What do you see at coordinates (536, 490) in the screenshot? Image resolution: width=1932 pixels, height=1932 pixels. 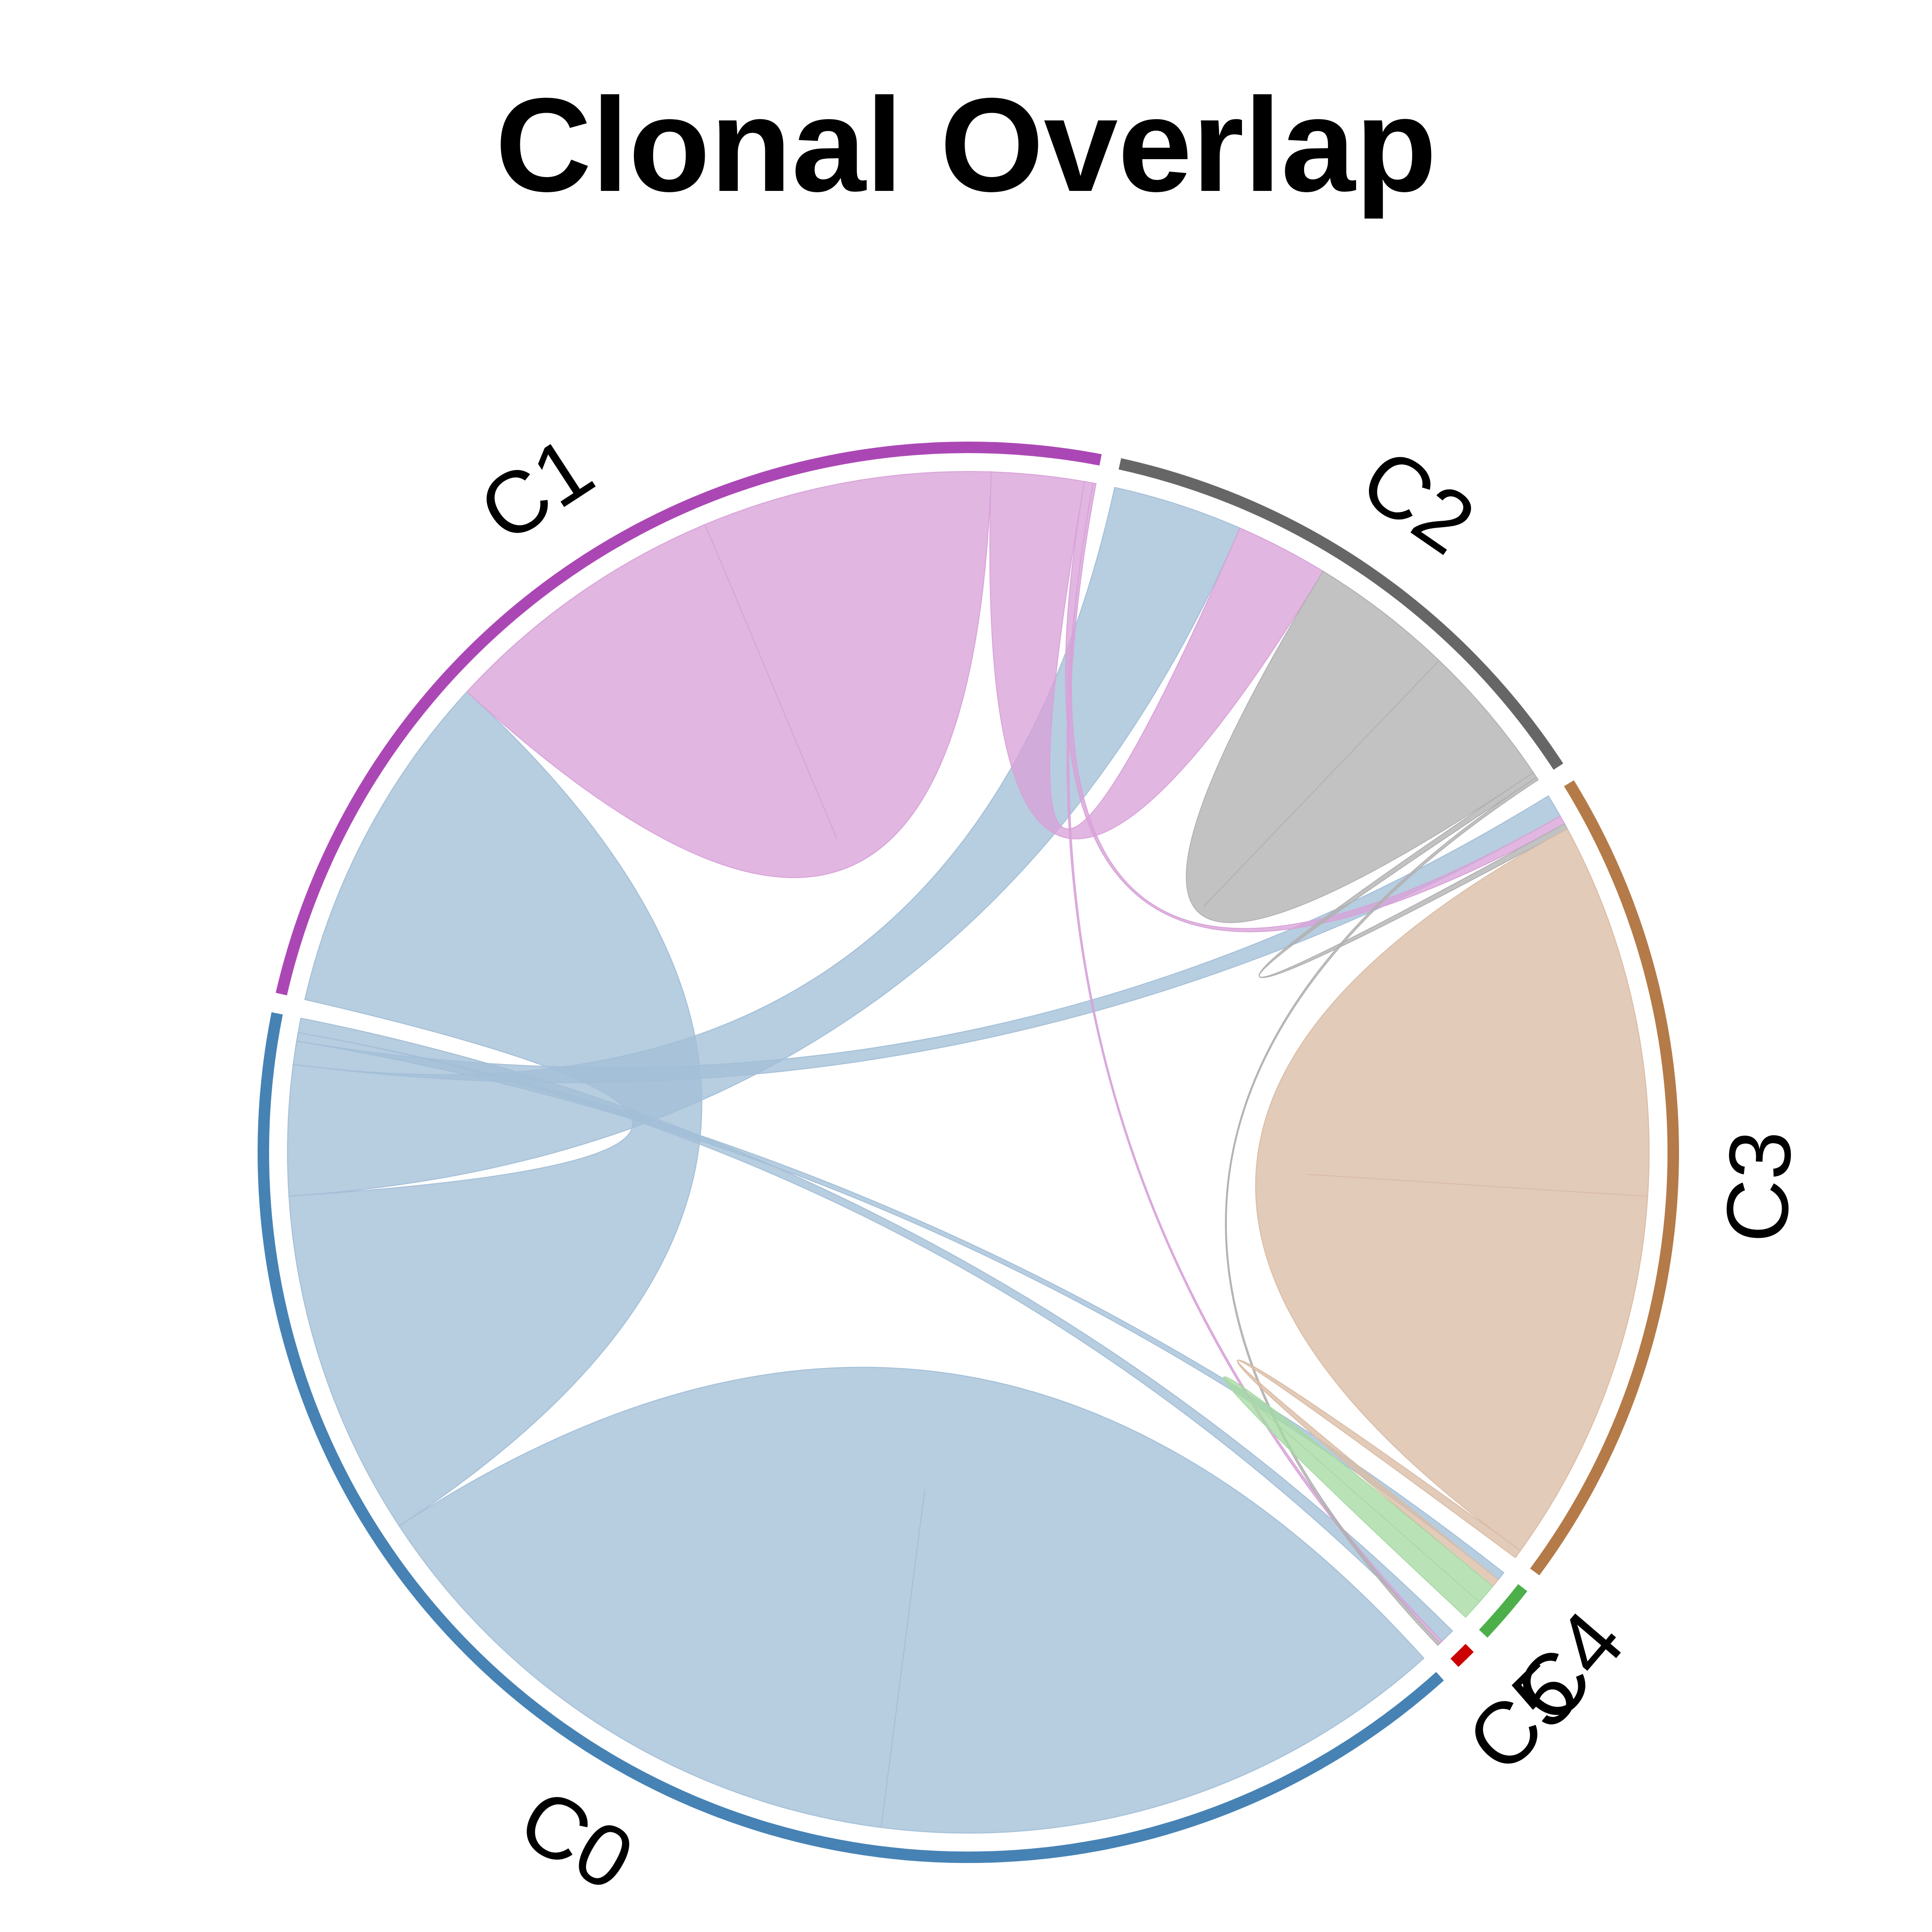 I see `sector-label-c1: C1` at bounding box center [536, 490].